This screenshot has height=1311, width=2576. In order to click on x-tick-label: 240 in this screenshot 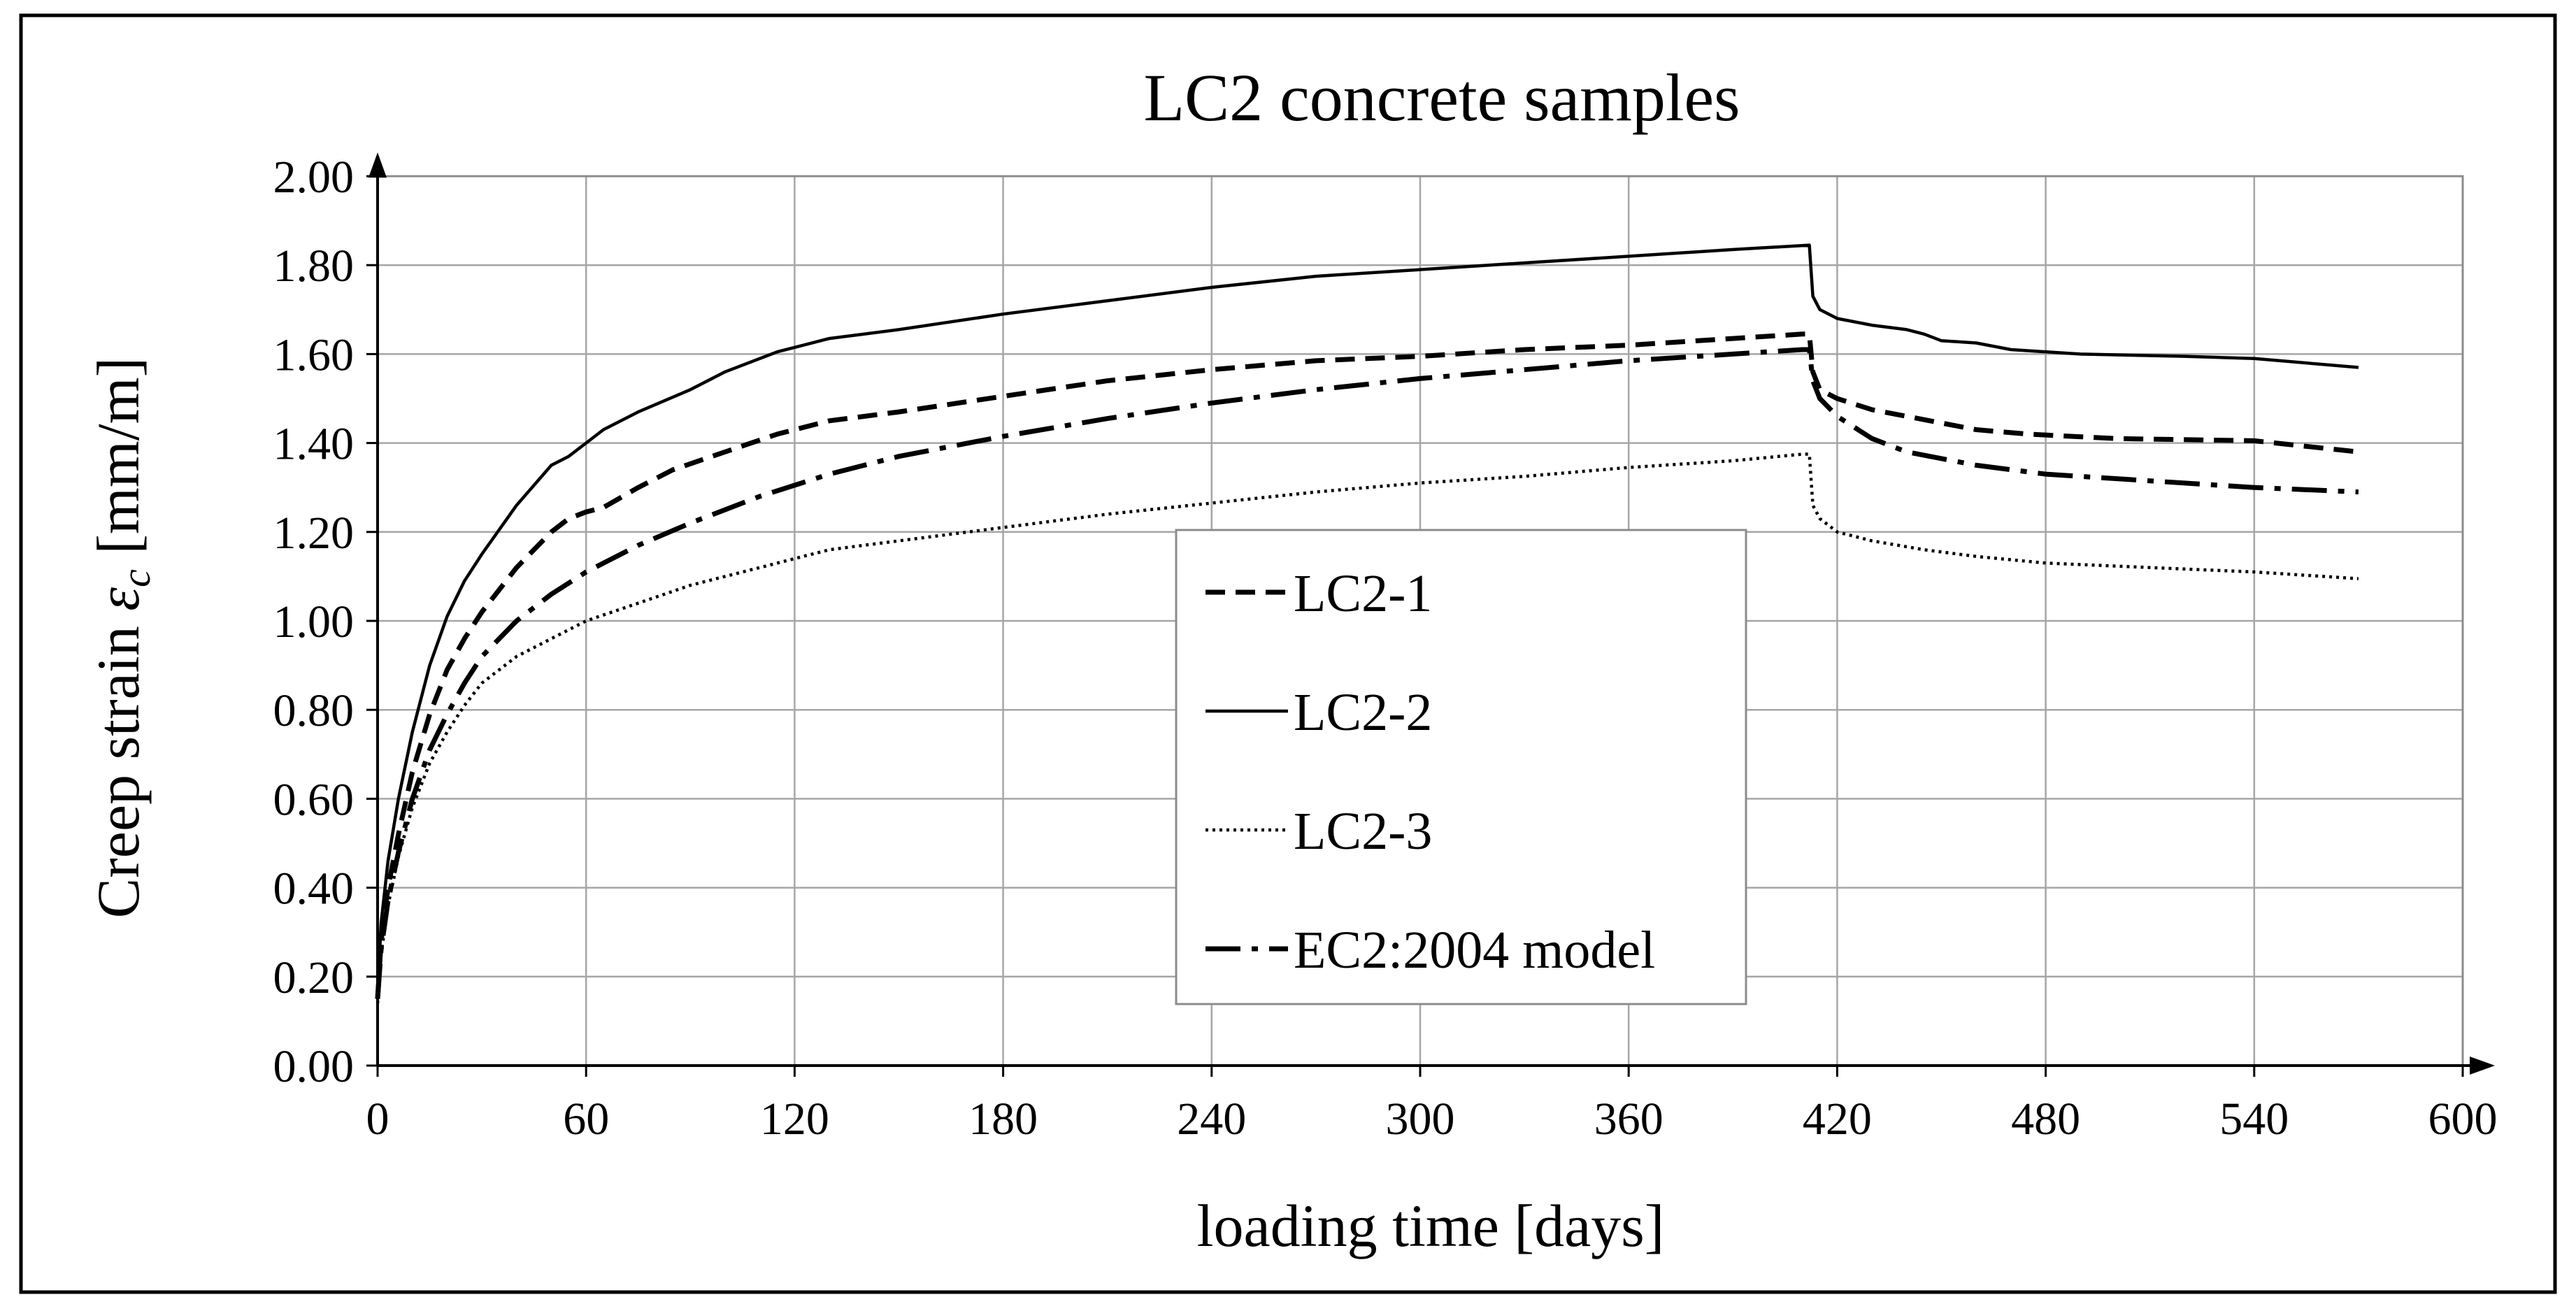, I will do `click(1211, 1119)`.